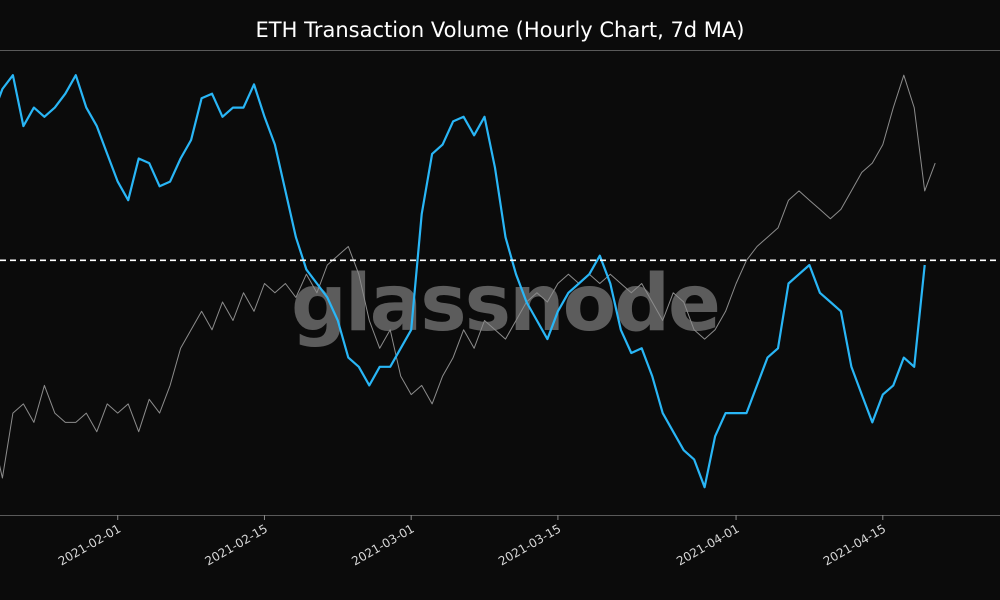 The width and height of the screenshot is (1000, 600). I want to click on watermark-logo: glassnode, so click(505, 304).